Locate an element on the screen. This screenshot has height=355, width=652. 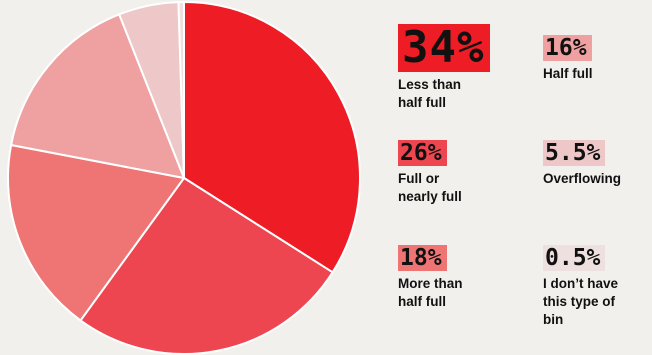
label-full-or-nearly-full: Full or nearly full is located at coordinates (430, 187).